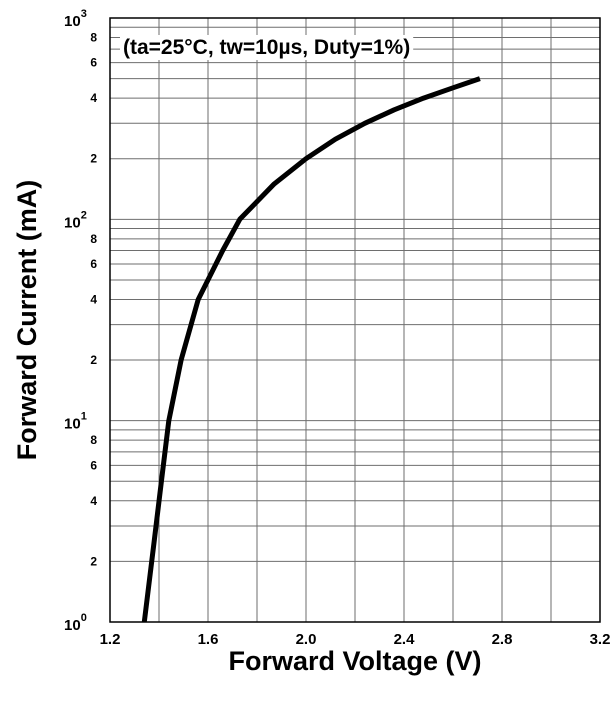  I want to click on test-conditions-annotation: (ta=25°C, tw=10µs, Duty=1%), so click(266, 47).